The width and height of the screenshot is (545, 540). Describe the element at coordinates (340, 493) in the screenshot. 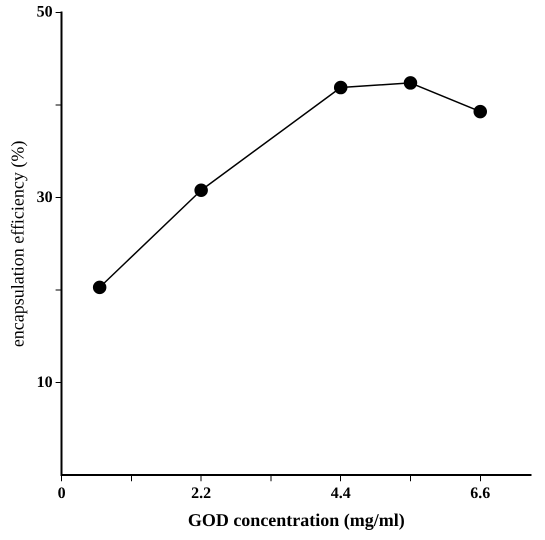

I see `x-tick-label: 4.4` at that location.